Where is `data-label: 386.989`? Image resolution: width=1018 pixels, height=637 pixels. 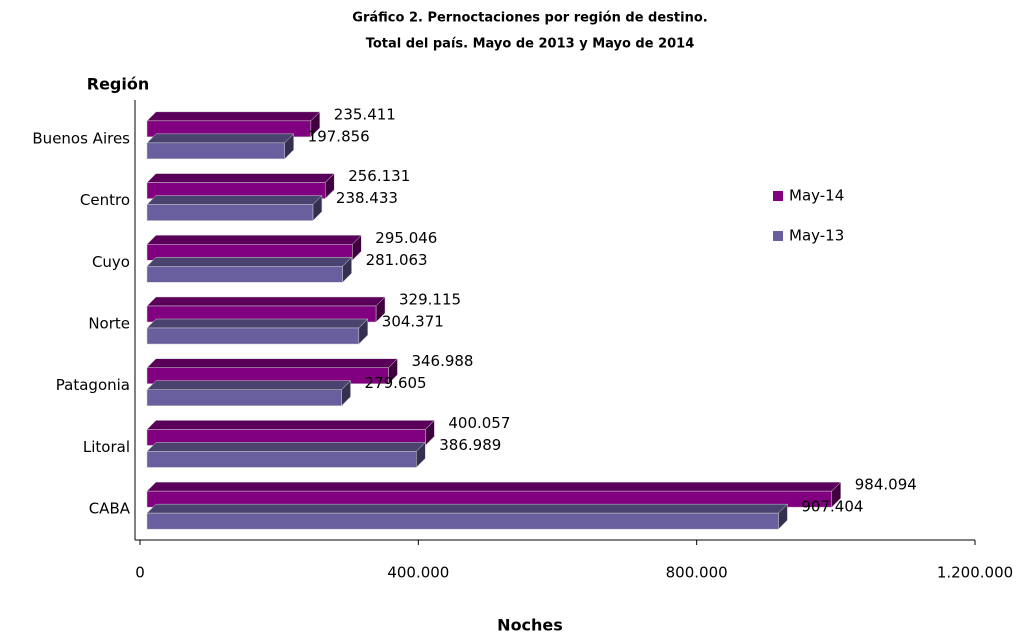
data-label: 386.989 is located at coordinates (470, 445).